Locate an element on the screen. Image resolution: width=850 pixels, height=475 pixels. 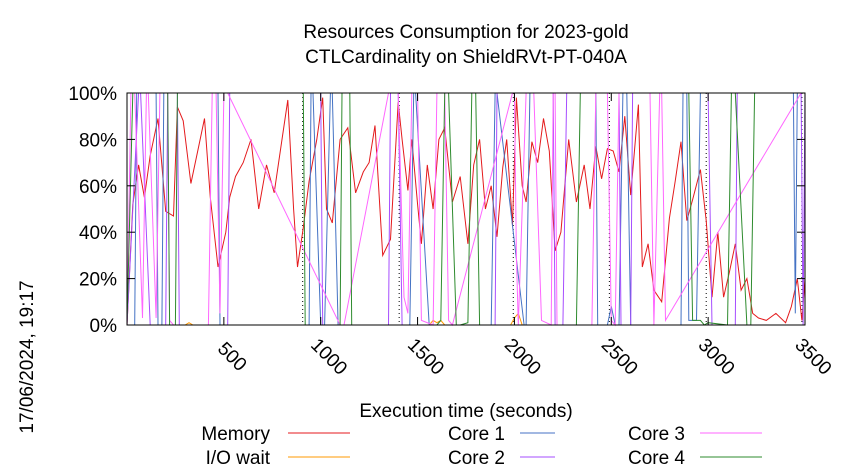
x-tick-label: 1000 is located at coordinates (328, 357).